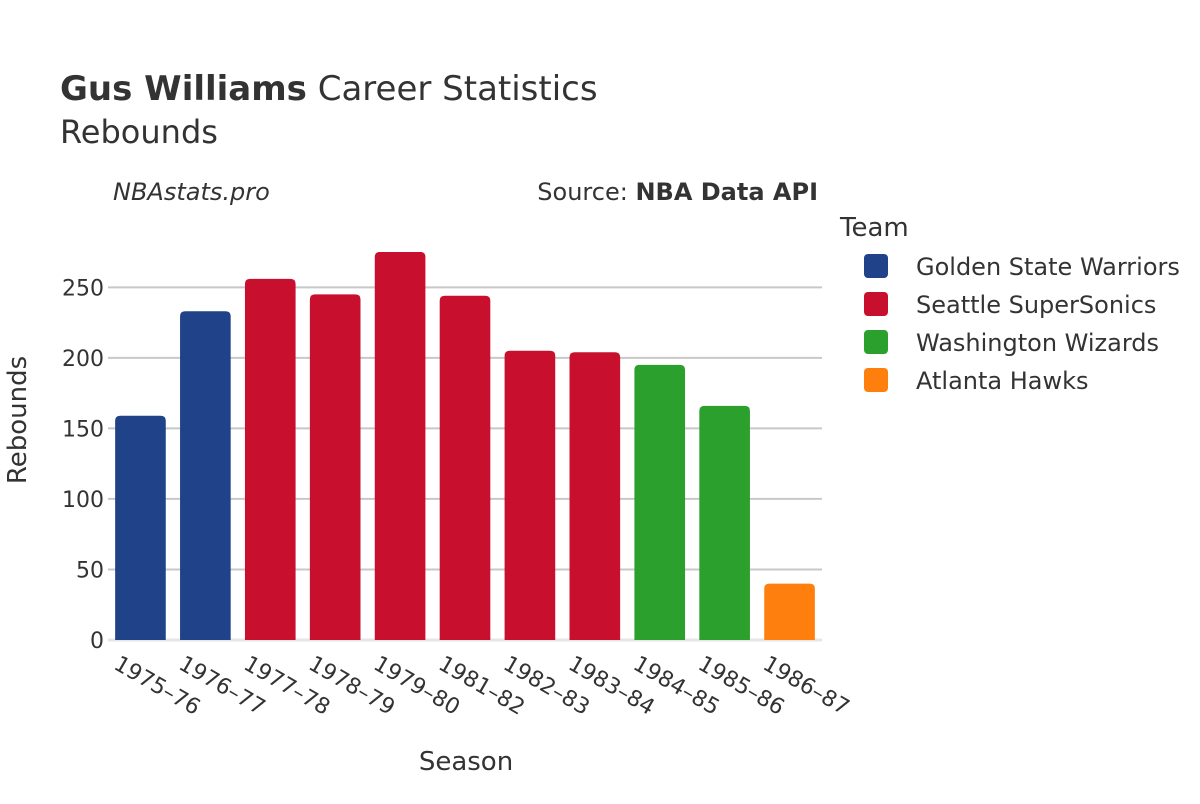 The width and height of the screenshot is (1200, 804). What do you see at coordinates (205, 475) in the screenshot?
I see `bar-1976–77` at bounding box center [205, 475].